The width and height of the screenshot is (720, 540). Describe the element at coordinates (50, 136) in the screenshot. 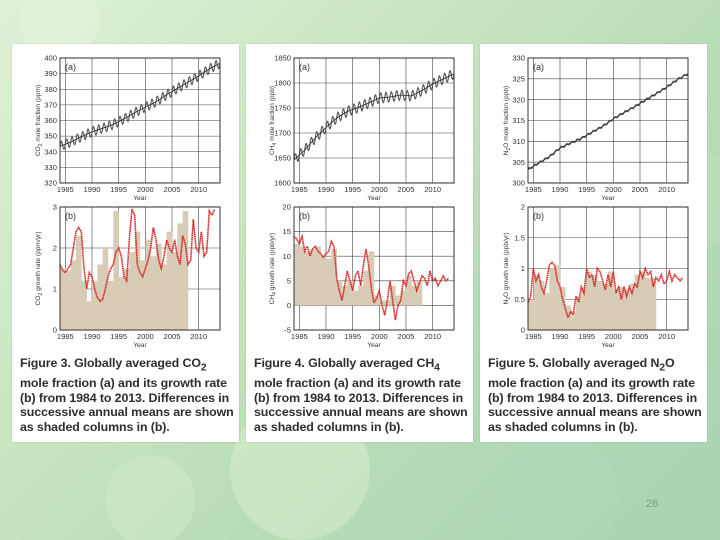

I see `y-tick-label: 350` at that location.